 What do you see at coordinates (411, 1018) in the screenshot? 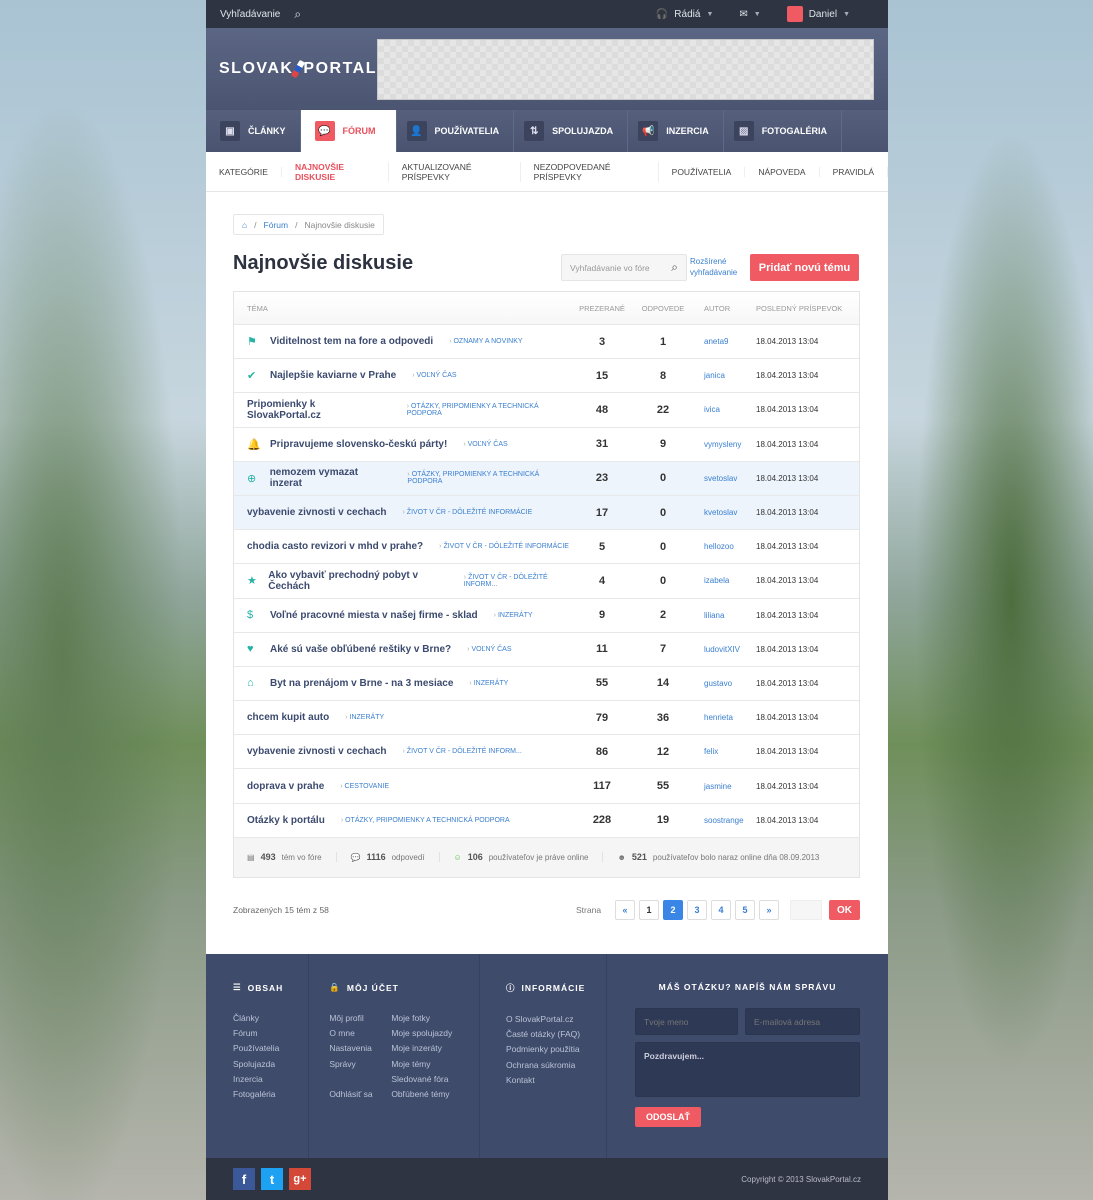
I see `footer-link: Moje fotky` at bounding box center [411, 1018].